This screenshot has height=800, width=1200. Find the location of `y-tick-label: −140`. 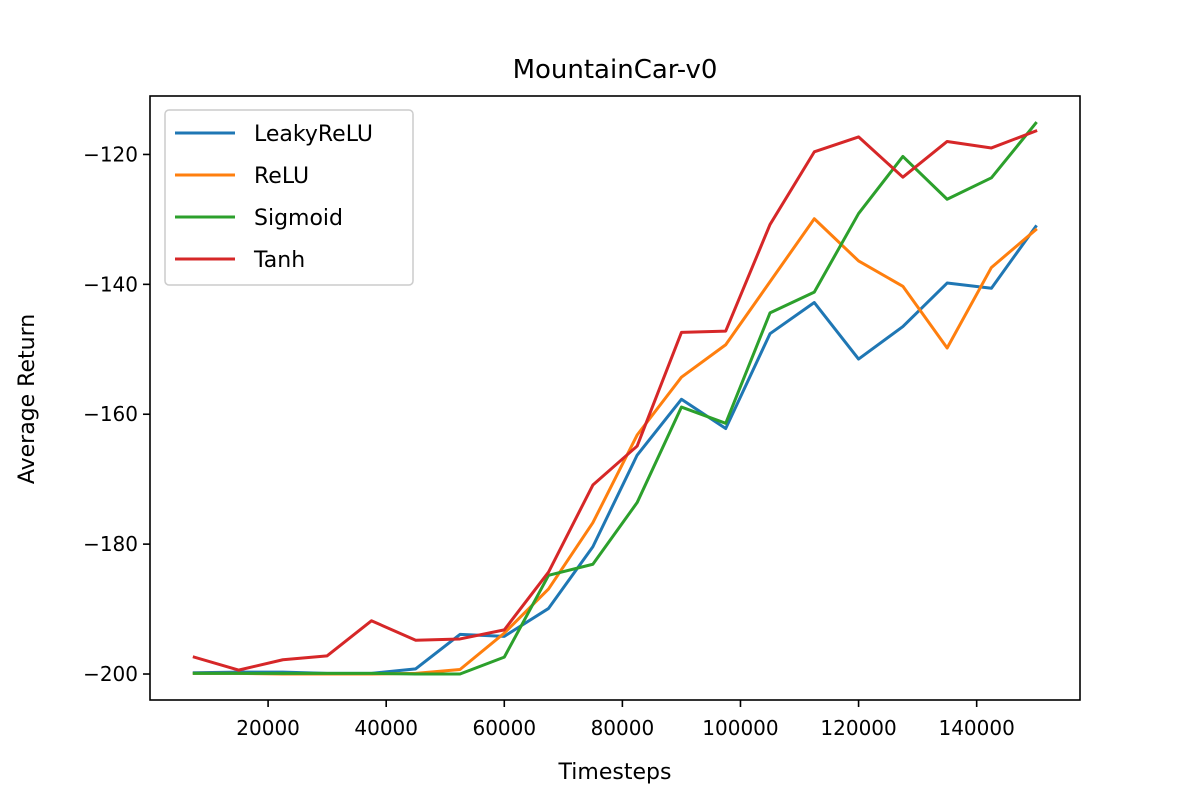

y-tick-label: −140 is located at coordinates (110, 284).